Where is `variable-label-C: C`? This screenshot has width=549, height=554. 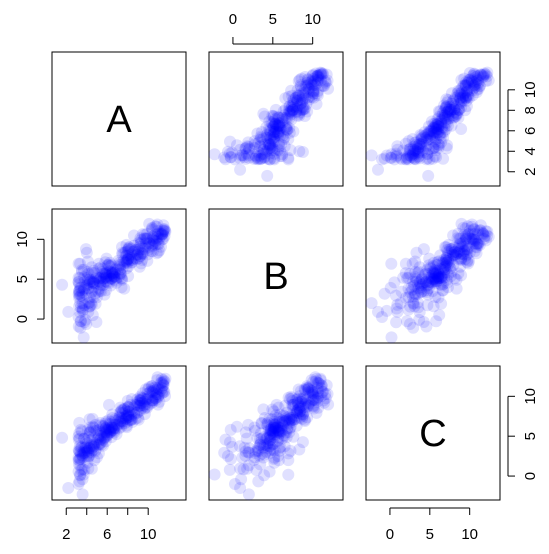 variable-label-C: C is located at coordinates (432, 434).